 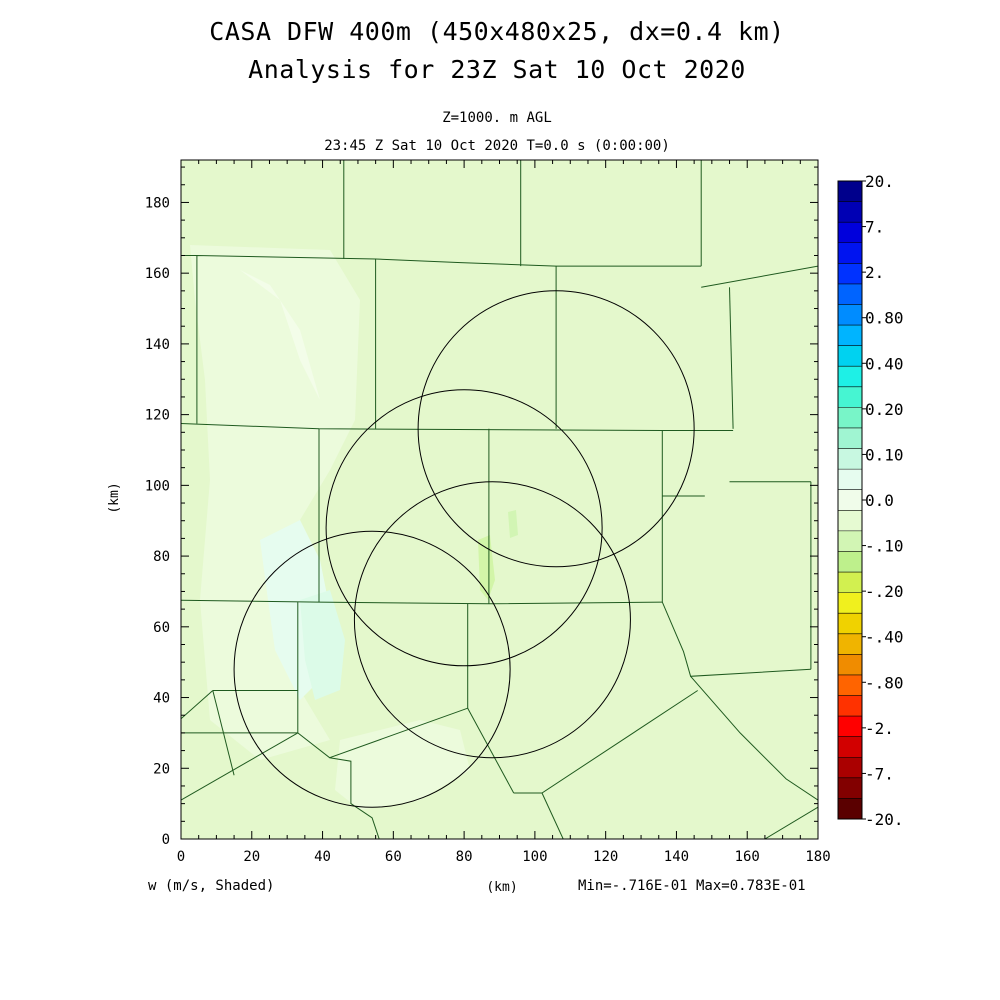 I want to click on colorbar-label: 0.0, so click(x=879, y=500).